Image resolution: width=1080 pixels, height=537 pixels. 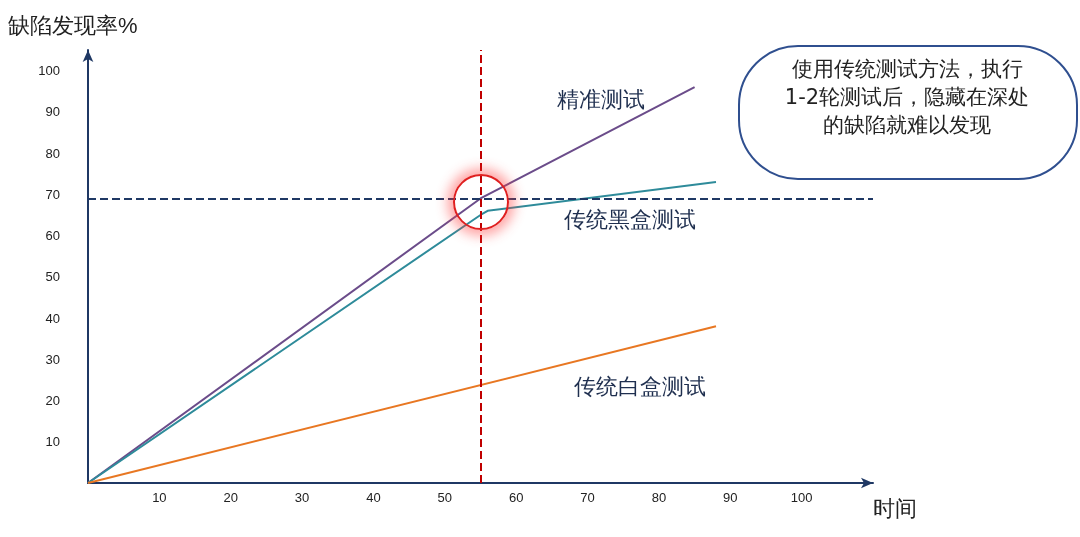 What do you see at coordinates (659, 497) in the screenshot?
I see `x-tick-label: 80` at bounding box center [659, 497].